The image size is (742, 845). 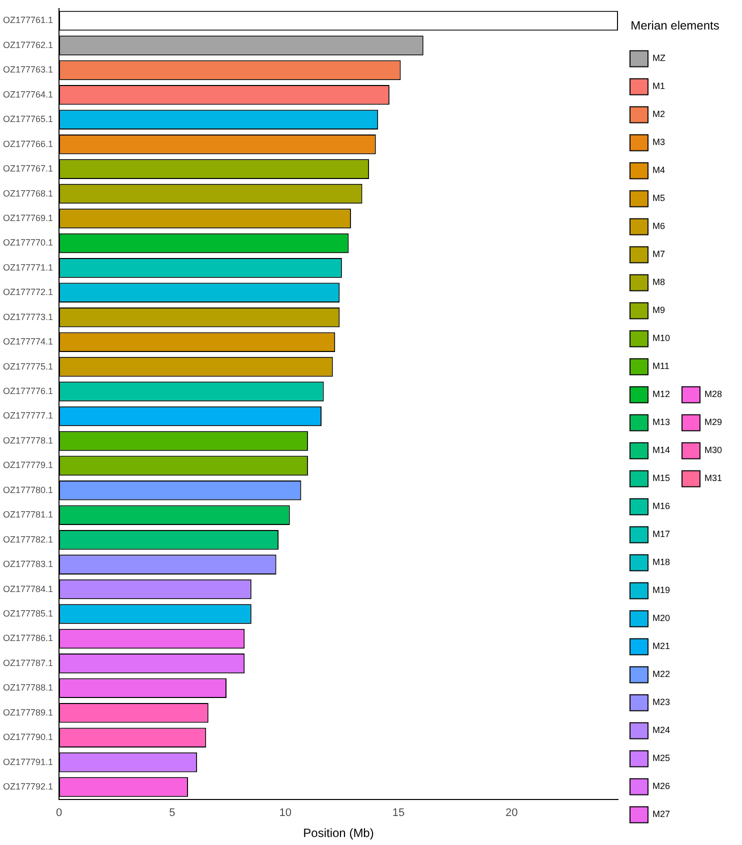 I want to click on y-tick-label: OZ177762.1, so click(x=28, y=45).